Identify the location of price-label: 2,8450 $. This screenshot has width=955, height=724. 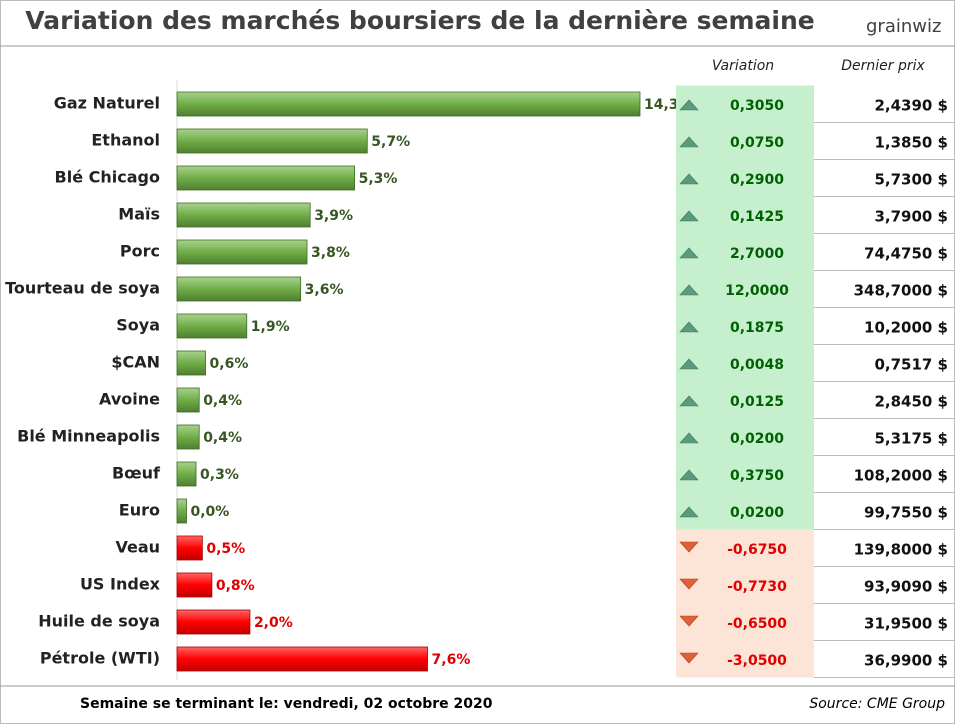
(911, 402).